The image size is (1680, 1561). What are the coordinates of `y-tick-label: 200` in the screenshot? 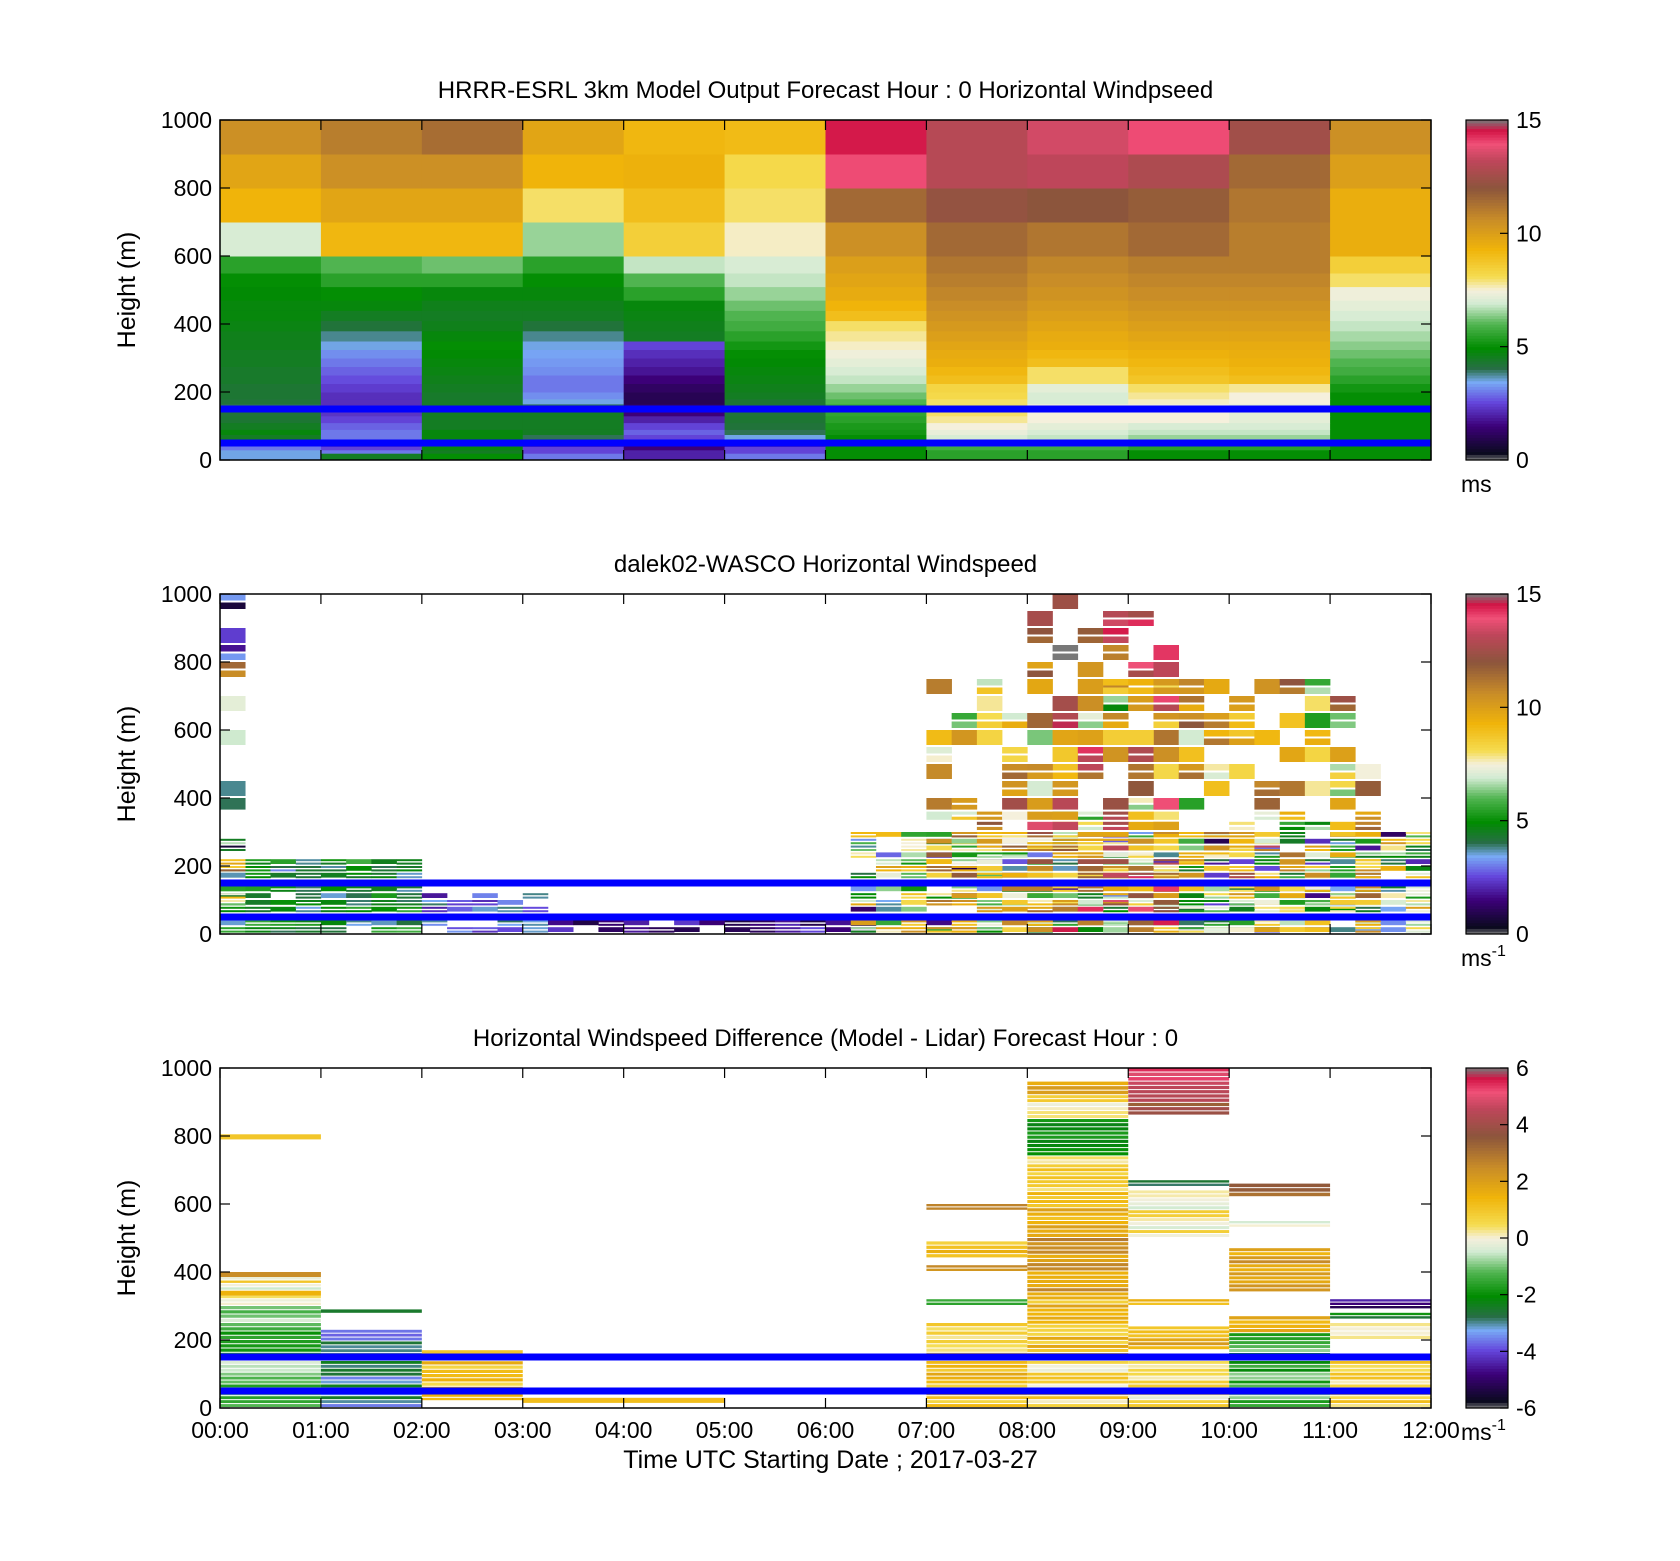 It's located at (193, 392).